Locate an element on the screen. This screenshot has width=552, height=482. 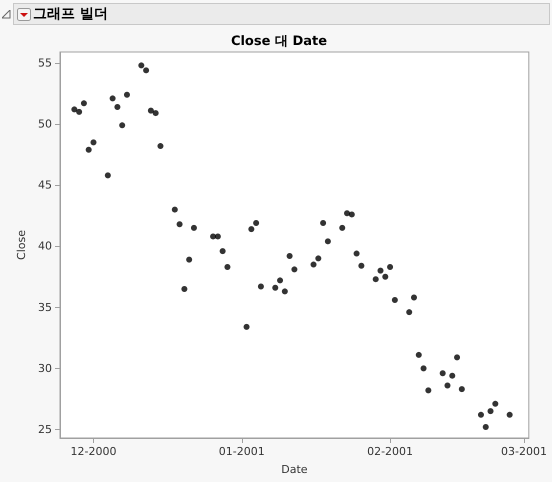
y-tick-label: 35 is located at coordinates (45, 307).